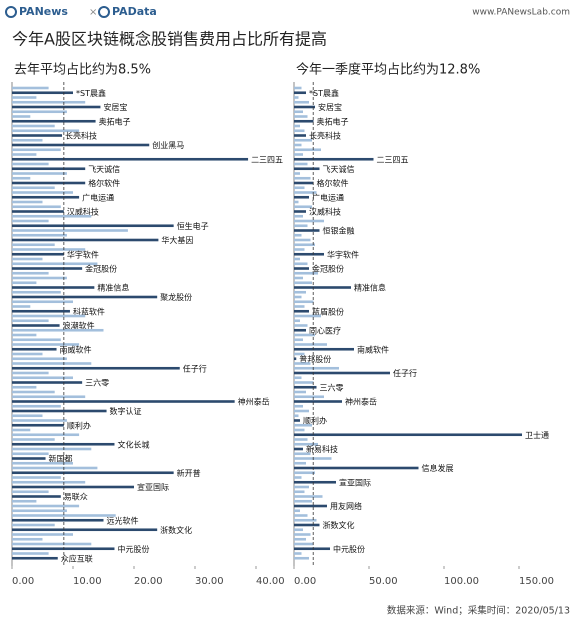 This screenshot has height=628, width=580. Describe the element at coordinates (89, 311) in the screenshot. I see `category-label: 科蓝软件` at that location.